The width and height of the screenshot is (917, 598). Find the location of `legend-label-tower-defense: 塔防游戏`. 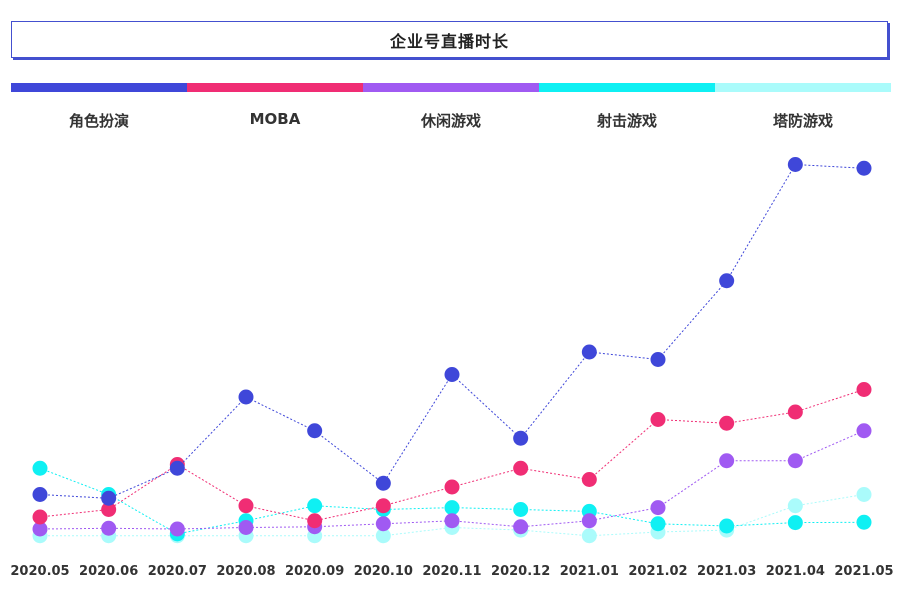

legend-label-tower-defense: 塔防游戏 is located at coordinates (802, 121).